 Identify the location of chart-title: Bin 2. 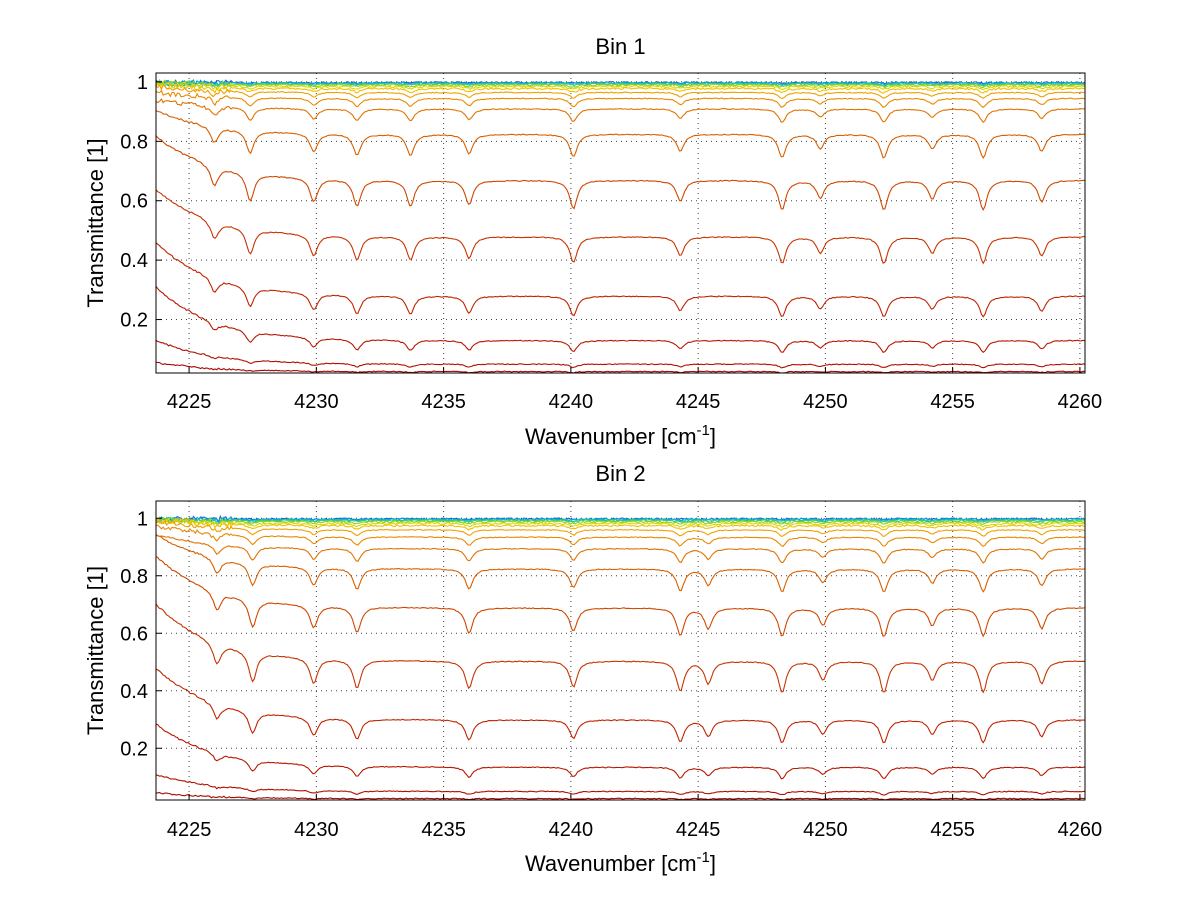
(620, 473).